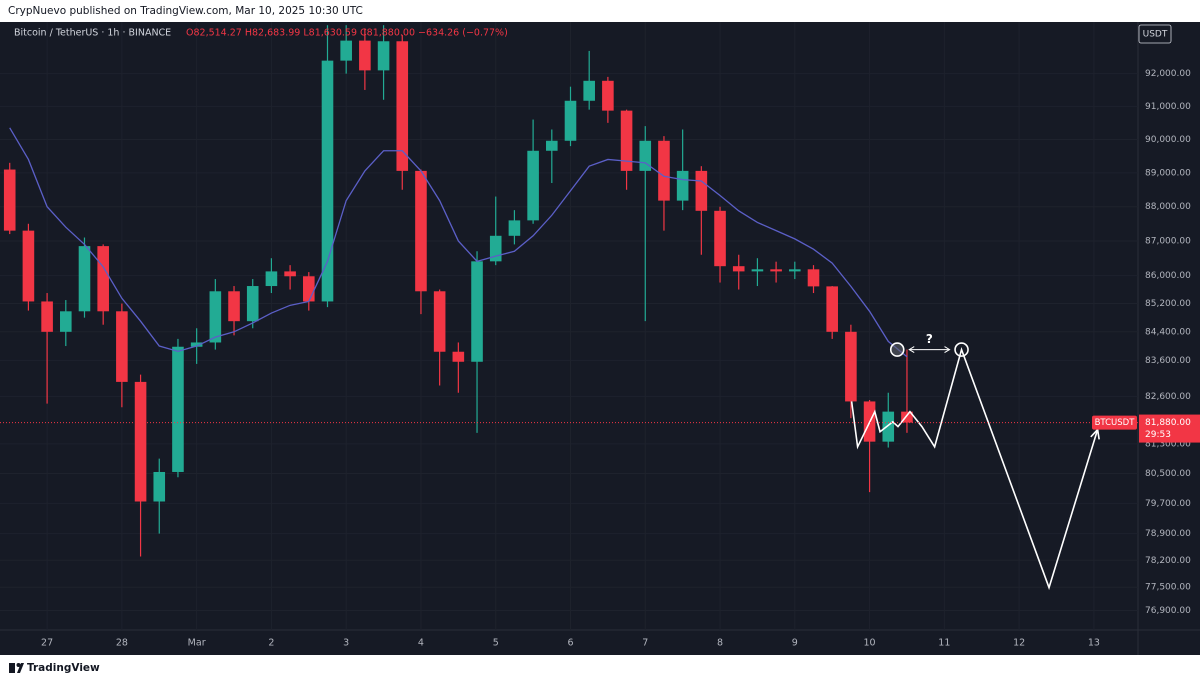 Image resolution: width=1200 pixels, height=681 pixels. I want to click on price-label-box, so click(1169, 428).